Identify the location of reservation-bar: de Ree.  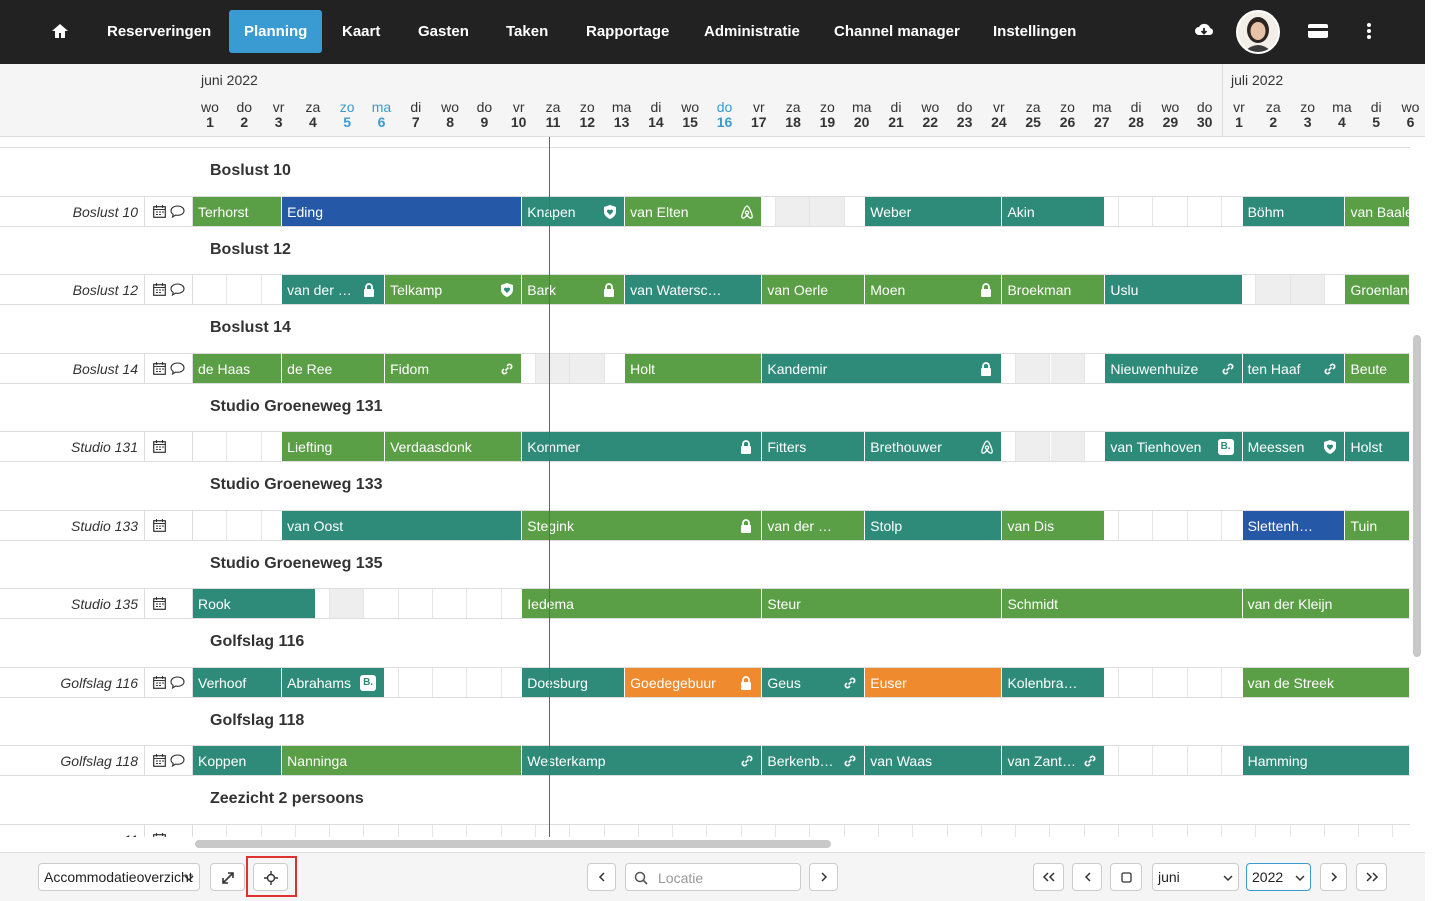
(334, 368).